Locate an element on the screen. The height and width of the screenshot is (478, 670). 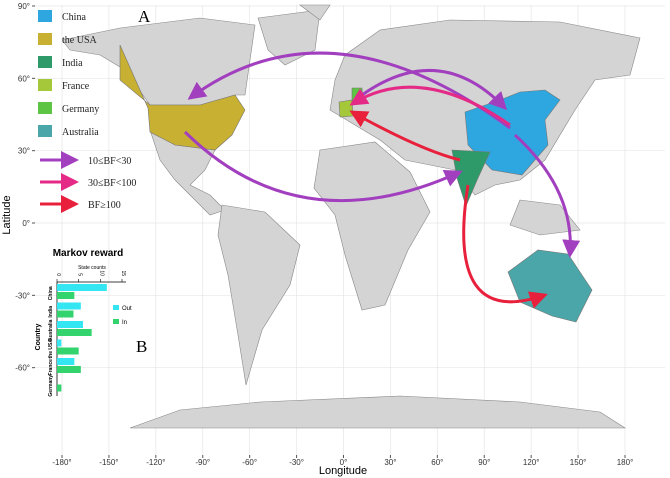
y-tick-label: 30° is located at coordinates (24, 151).